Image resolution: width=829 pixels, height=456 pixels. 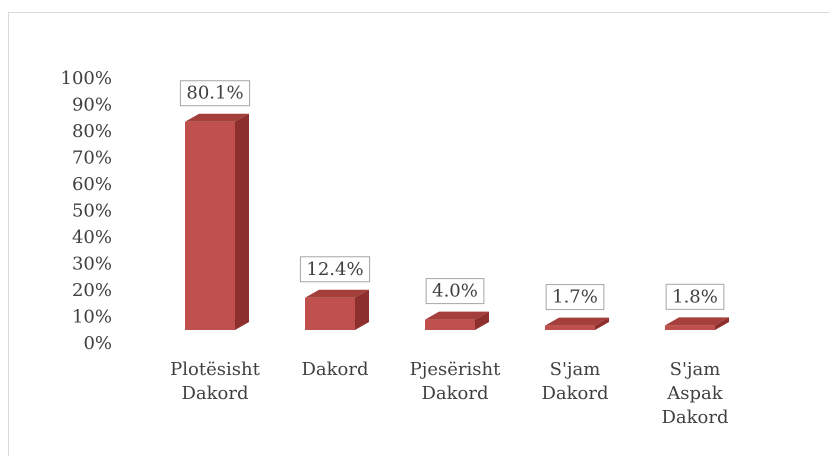 I want to click on x-tick-label: Pjesërisht Dakord, so click(x=455, y=381).